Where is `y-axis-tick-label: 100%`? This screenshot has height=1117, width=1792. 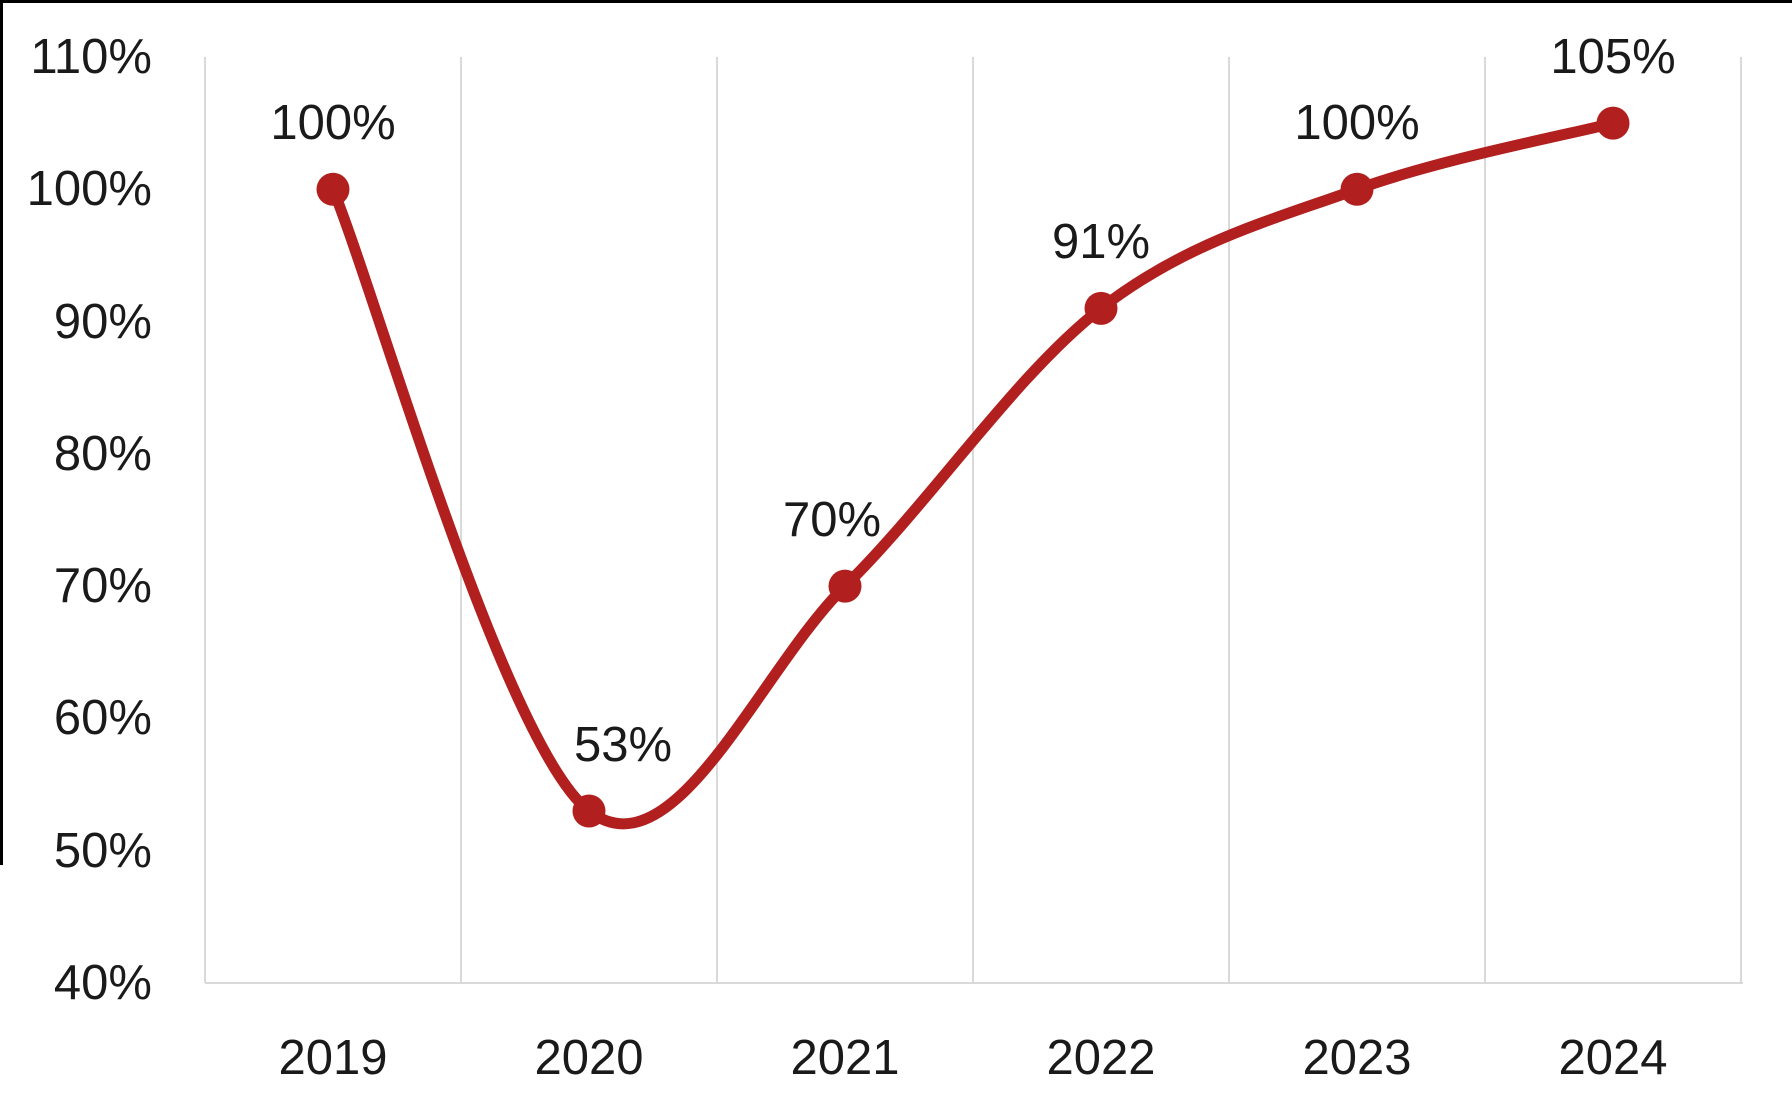
y-axis-tick-label: 100% is located at coordinates (89, 189).